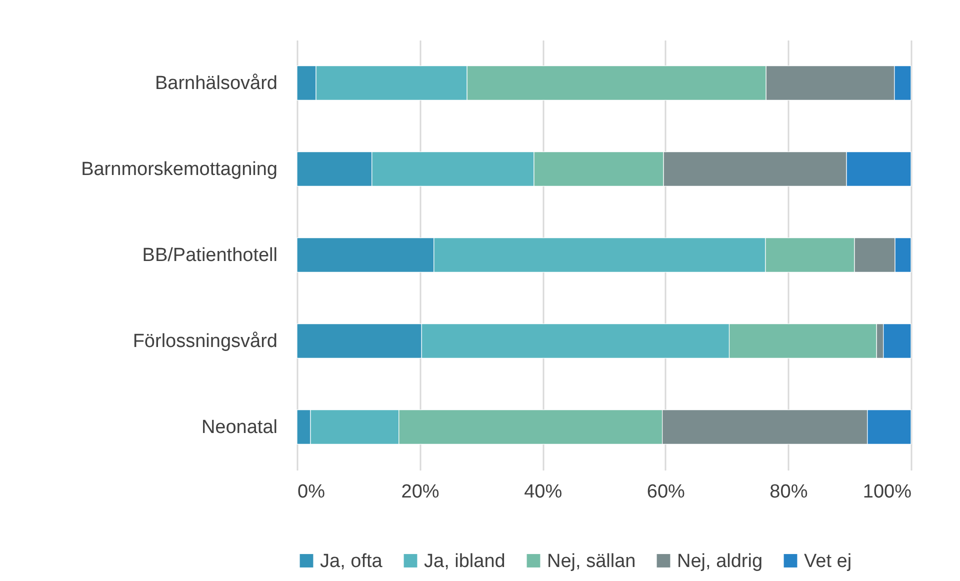  Describe the element at coordinates (666, 492) in the screenshot. I see `x-tick-label: 60%` at that location.